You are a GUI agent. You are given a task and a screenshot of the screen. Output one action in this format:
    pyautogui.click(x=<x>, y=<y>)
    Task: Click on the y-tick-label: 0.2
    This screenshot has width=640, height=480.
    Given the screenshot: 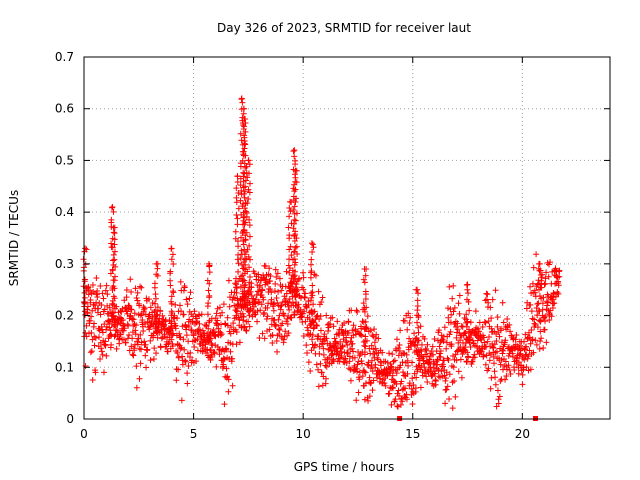 What is the action you would take?
    pyautogui.click(x=64, y=316)
    